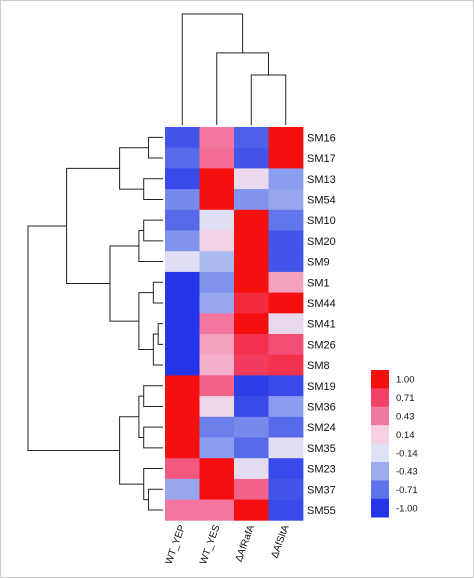  I want to click on color-legend: 1.00 0.71 0.43 0.14 -0.14 -0.43 -0.71 -1.00, so click(394, 444).